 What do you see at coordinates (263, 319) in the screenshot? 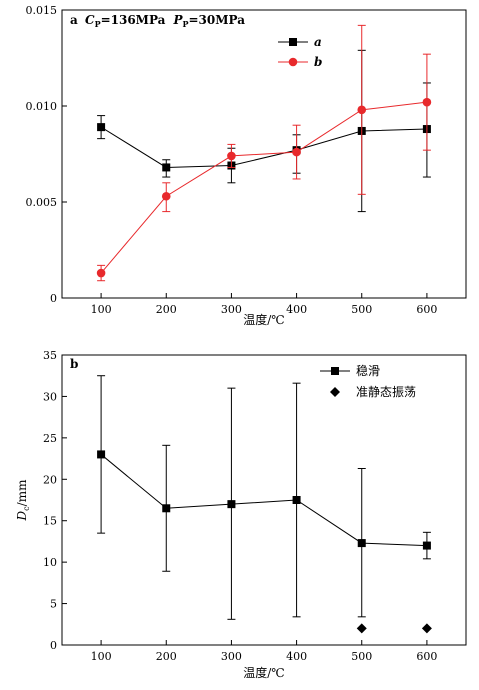
I see `x-axis-label-a: 温度/℃` at bounding box center [263, 319].